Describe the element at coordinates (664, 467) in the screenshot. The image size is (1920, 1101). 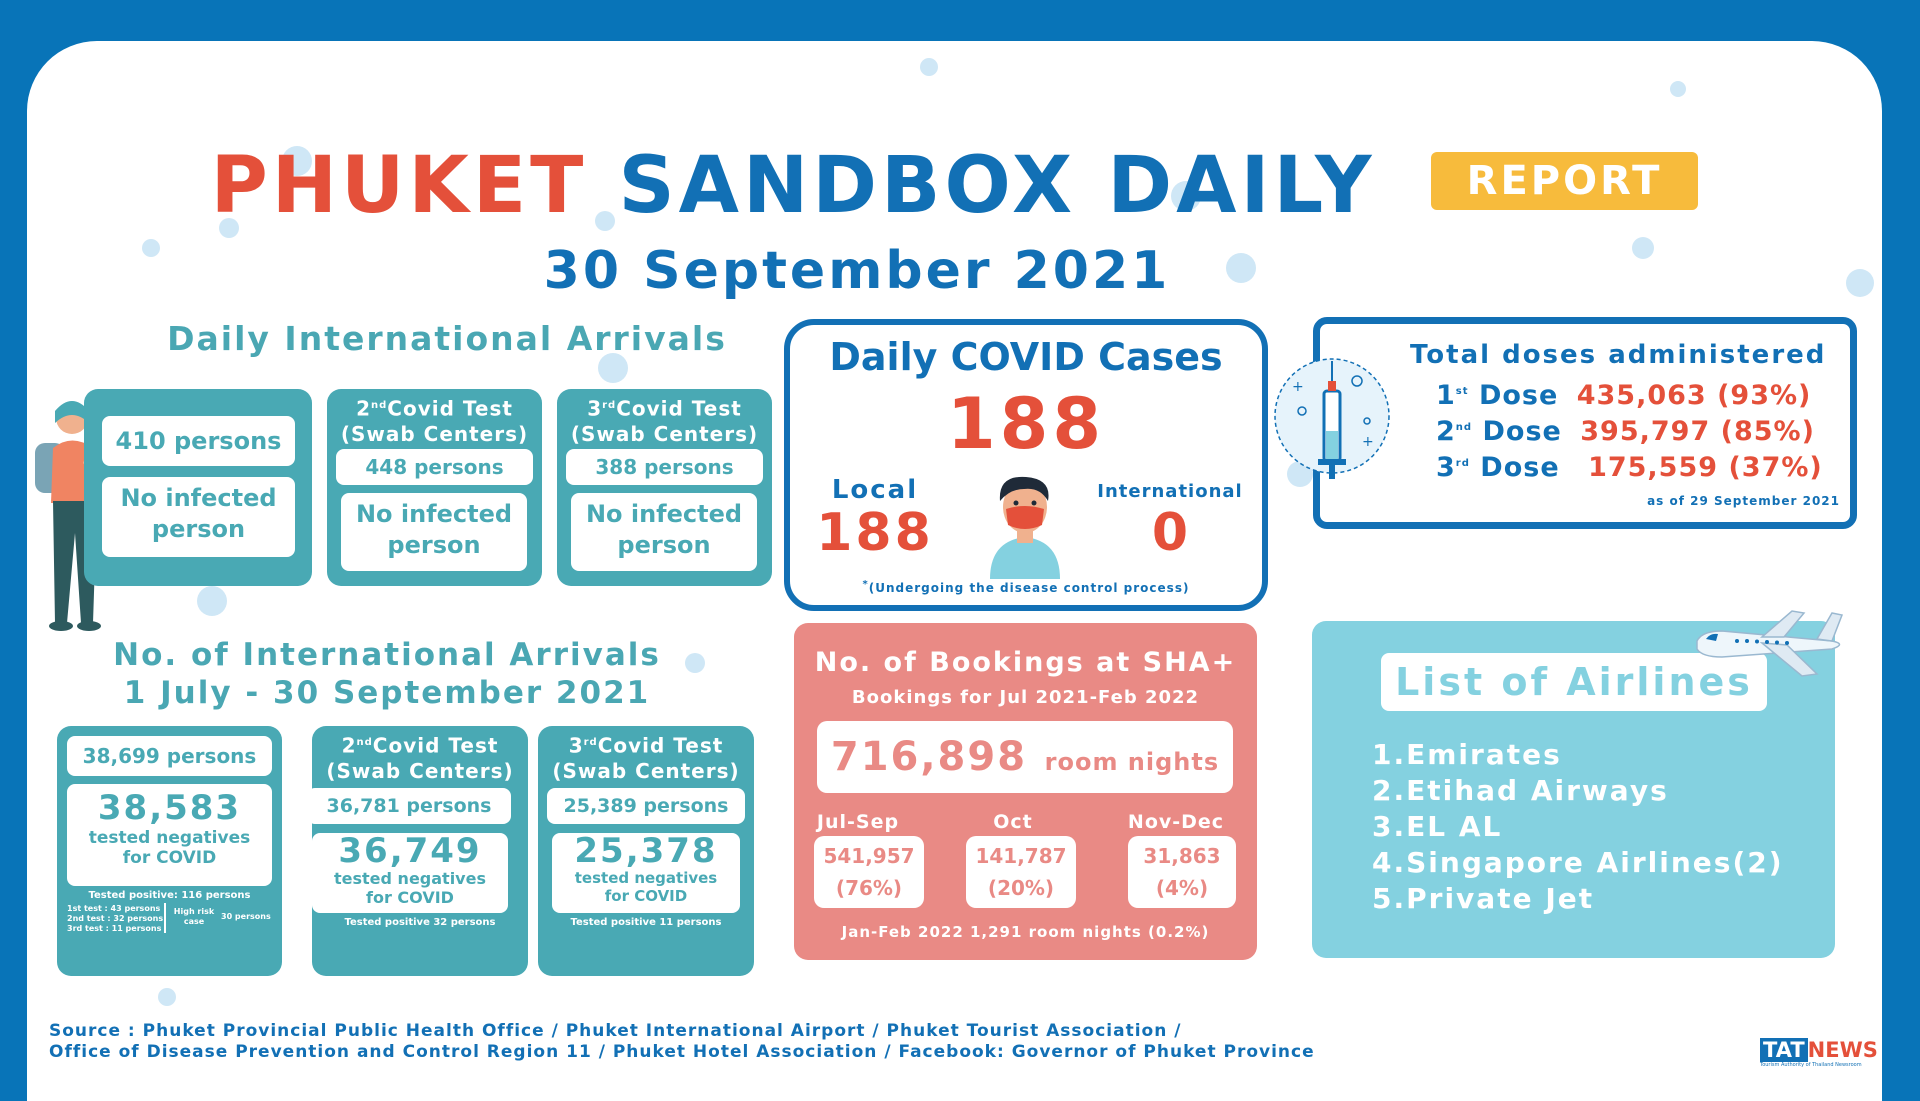
I see `third-test-count: 388 persons` at that location.